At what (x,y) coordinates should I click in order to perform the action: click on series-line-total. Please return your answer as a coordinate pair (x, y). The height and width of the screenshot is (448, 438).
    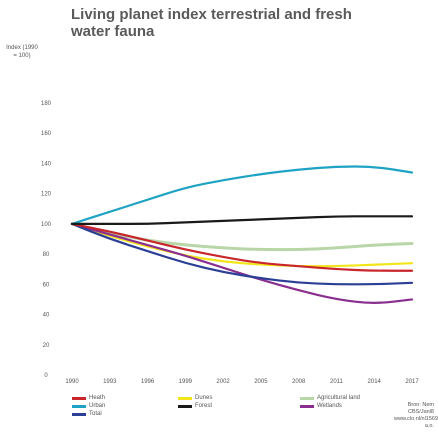
    Looking at the image, I should click on (242, 254).